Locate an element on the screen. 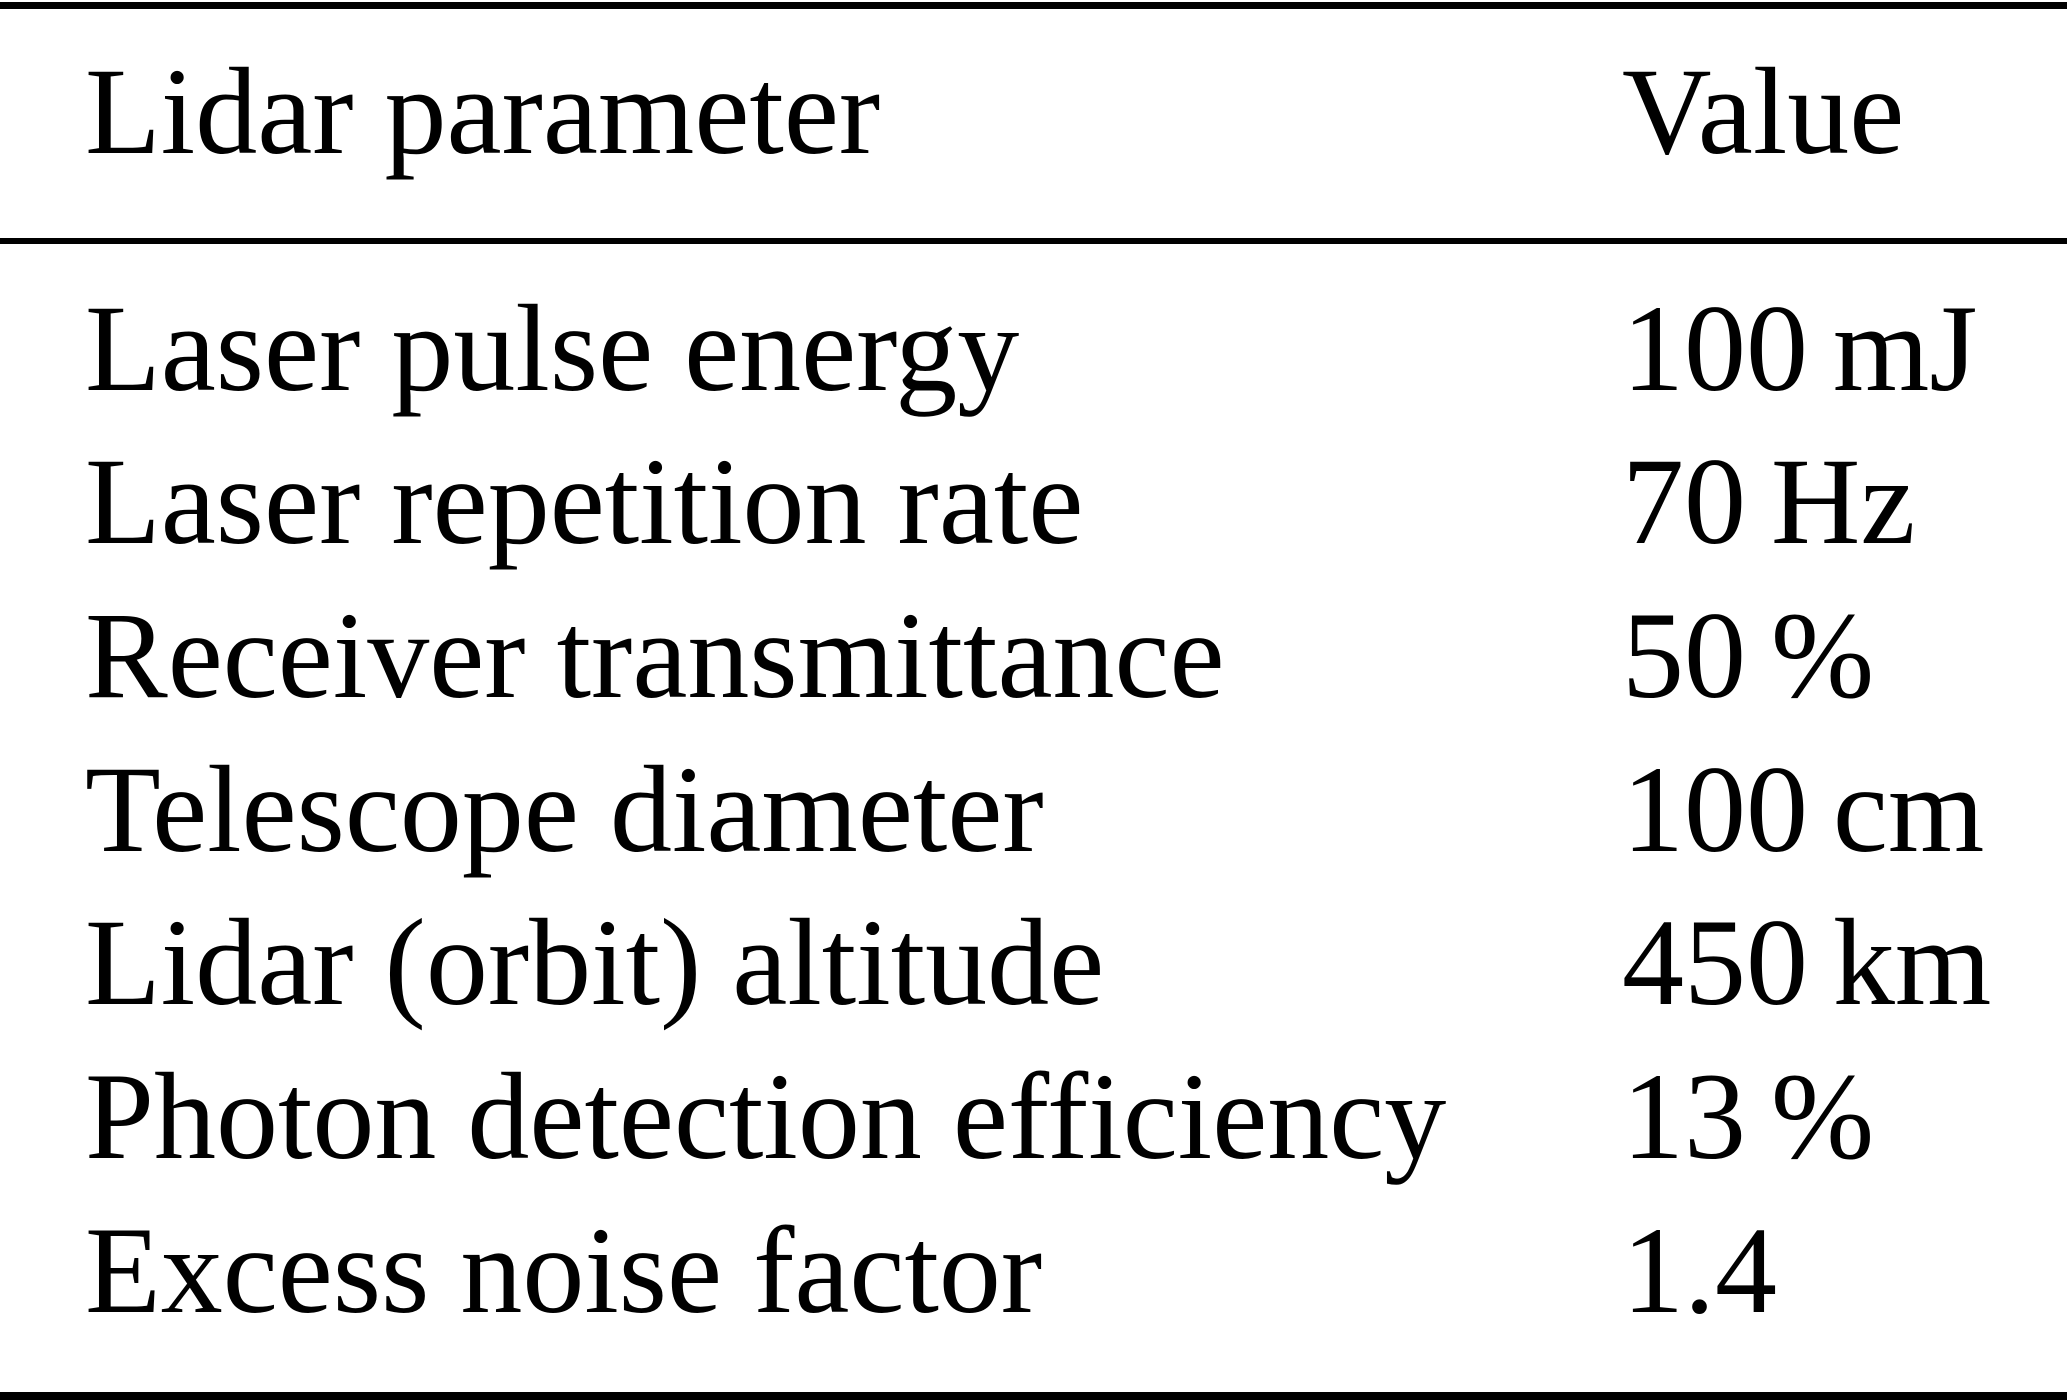 The width and height of the screenshot is (2067, 1400). parameter-cell: Laser pulse energy is located at coordinates (552, 348).